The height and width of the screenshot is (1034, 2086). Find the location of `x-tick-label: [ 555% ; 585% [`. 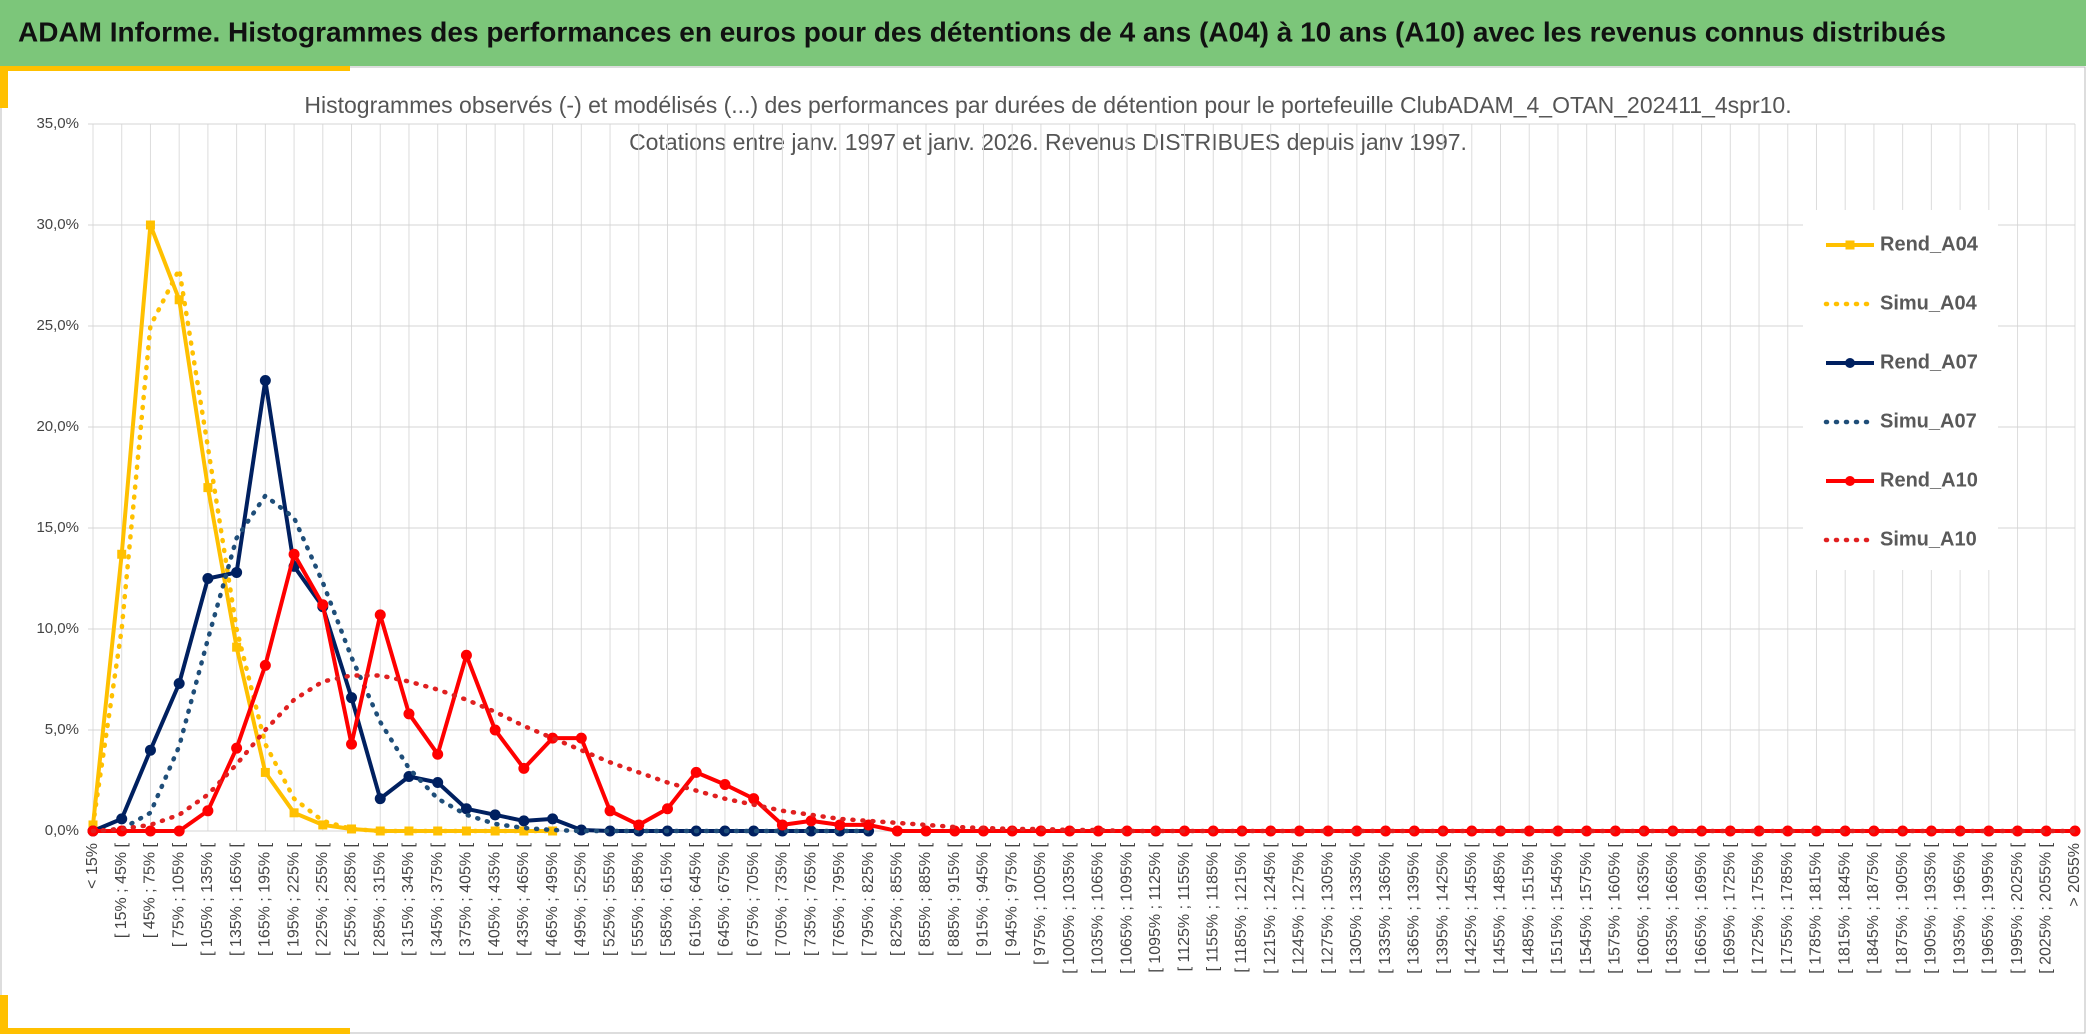

x-tick-label: [ 555% ; 585% [ is located at coordinates (638, 899).